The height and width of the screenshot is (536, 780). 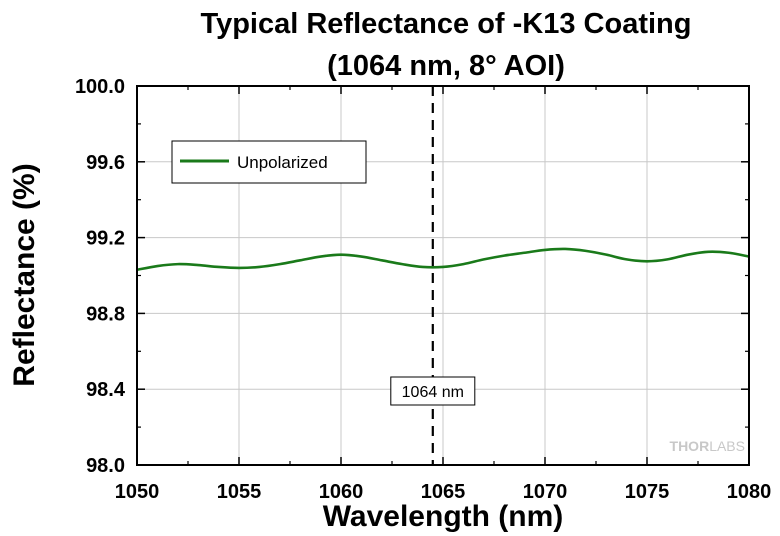 I want to click on x-axis-label: Wavelength (nm), so click(x=443, y=516).